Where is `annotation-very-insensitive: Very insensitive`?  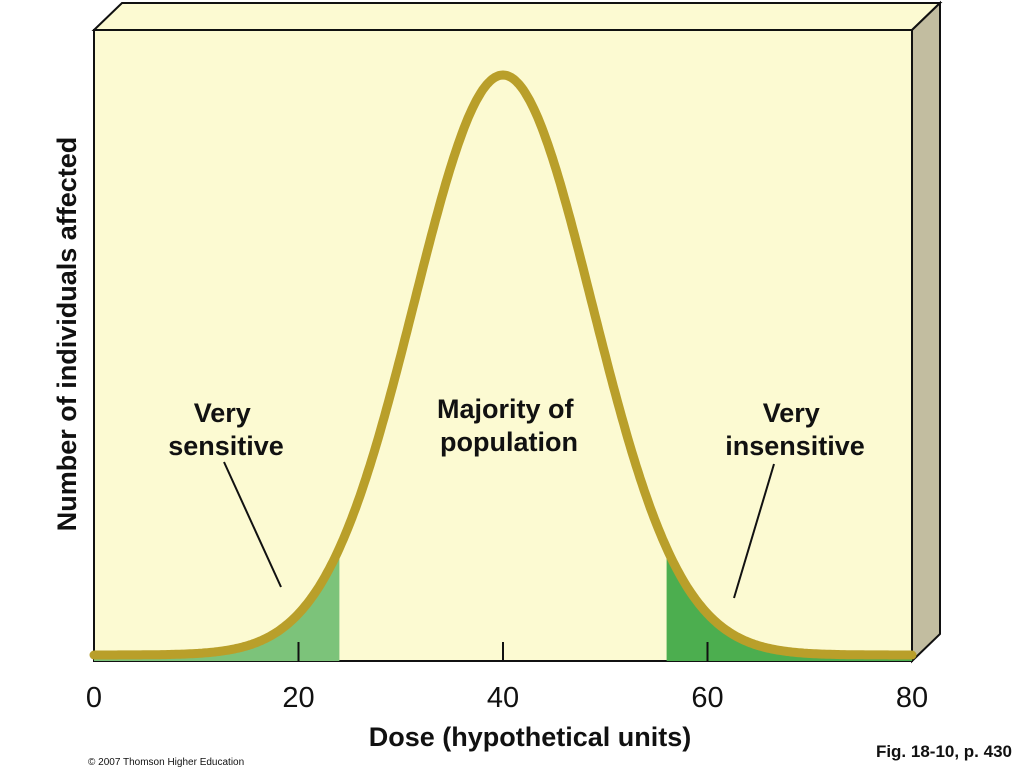
annotation-very-insensitive: Very insensitive is located at coordinates (795, 429).